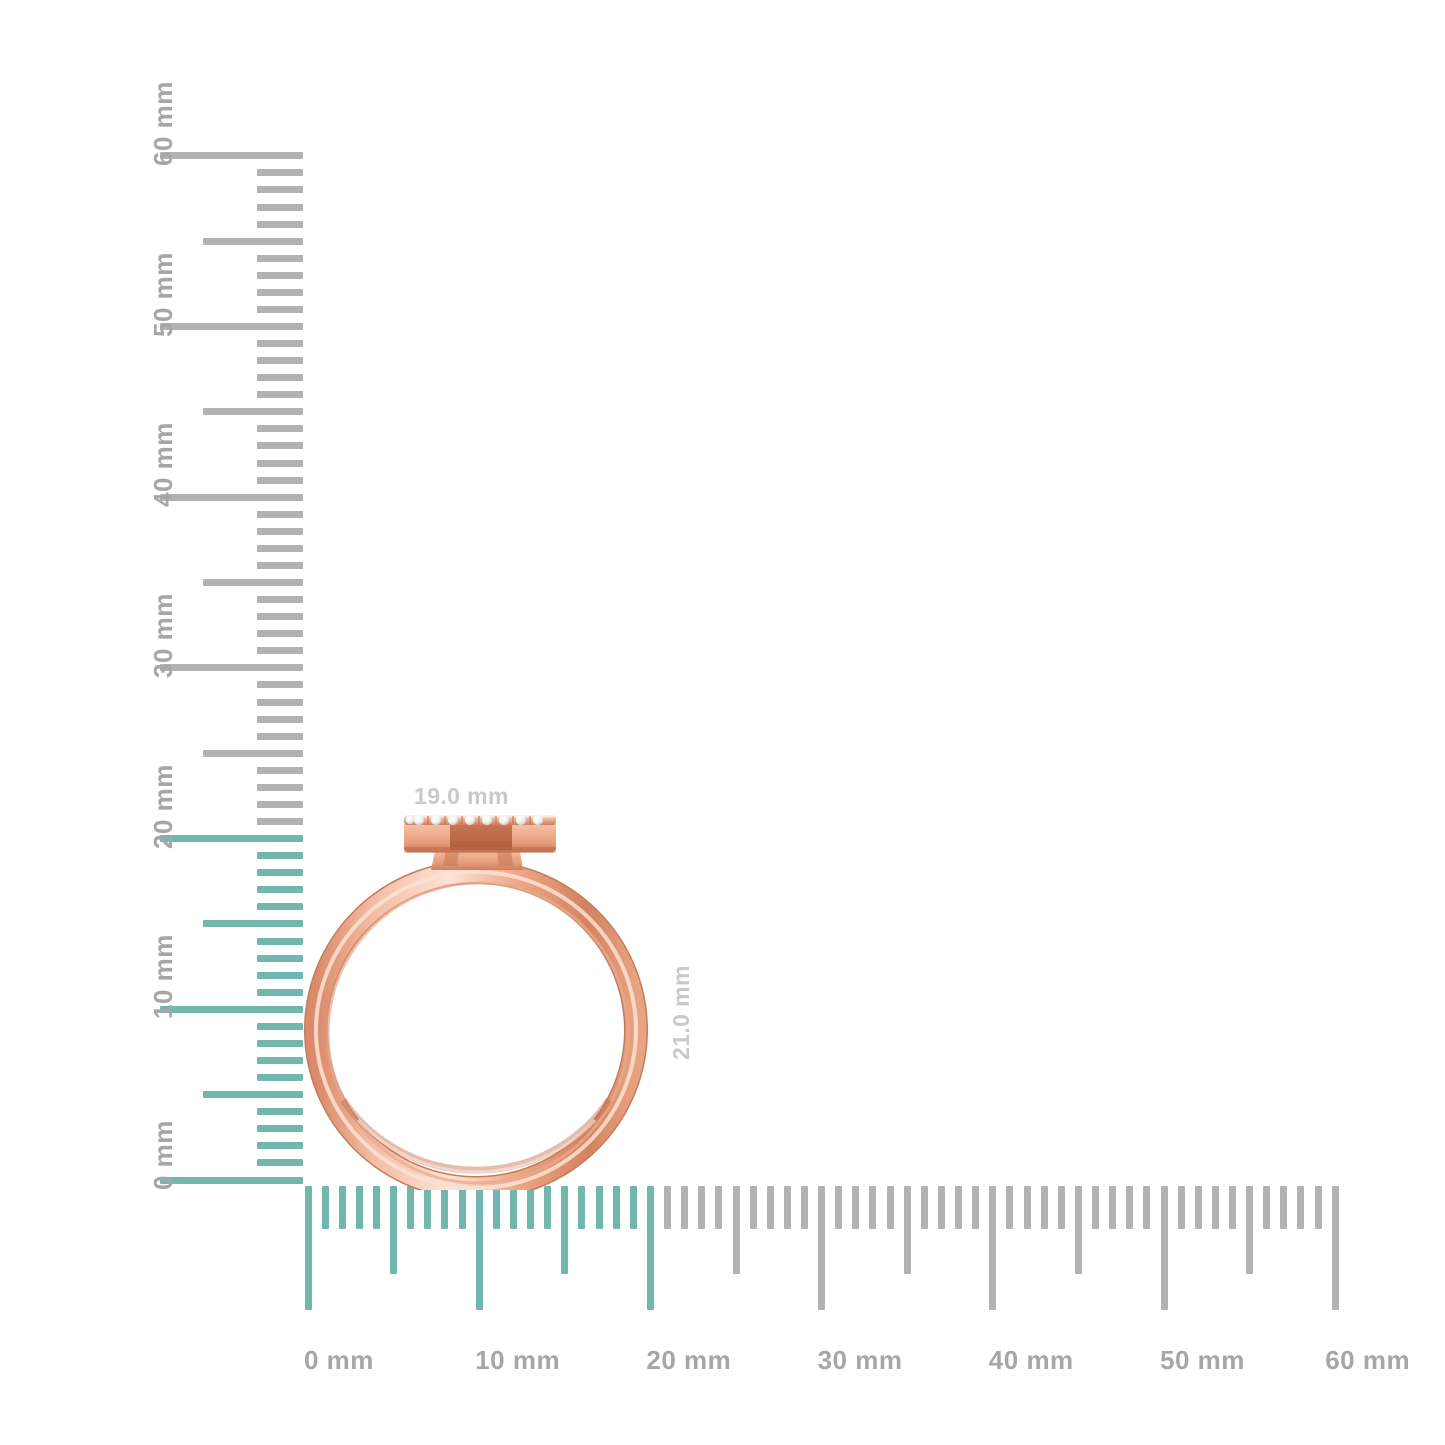  What do you see at coordinates (1031, 1360) in the screenshot?
I see `horizontal-ruler-label-40mm: 40 mm` at bounding box center [1031, 1360].